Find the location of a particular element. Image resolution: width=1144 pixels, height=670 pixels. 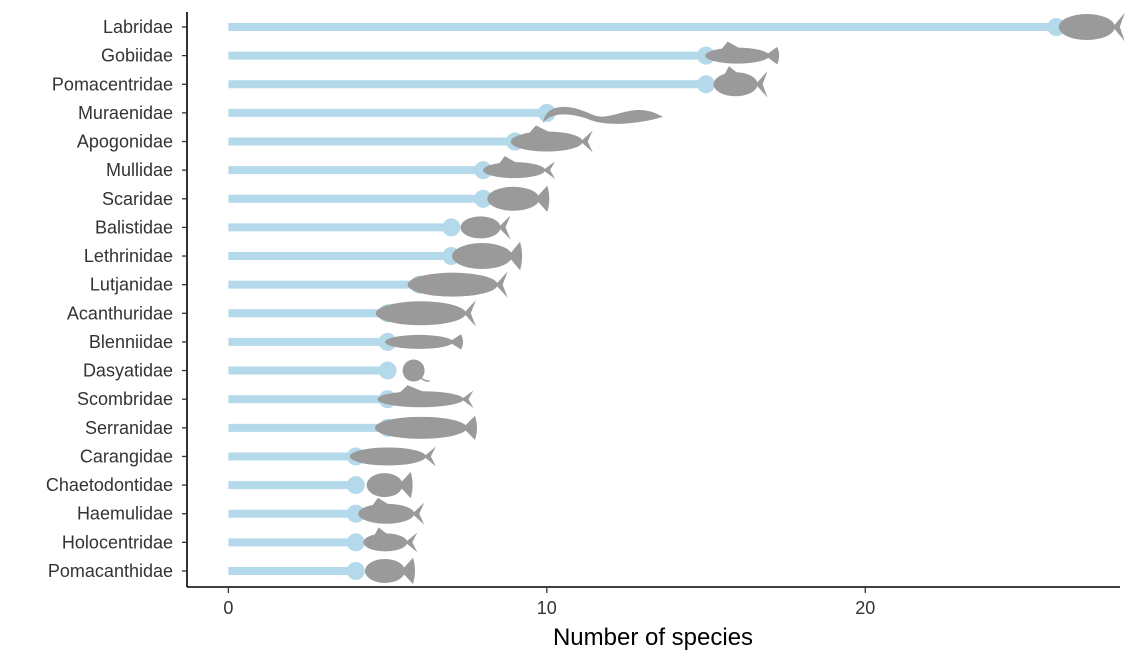

angelfish-icon is located at coordinates (389, 571).